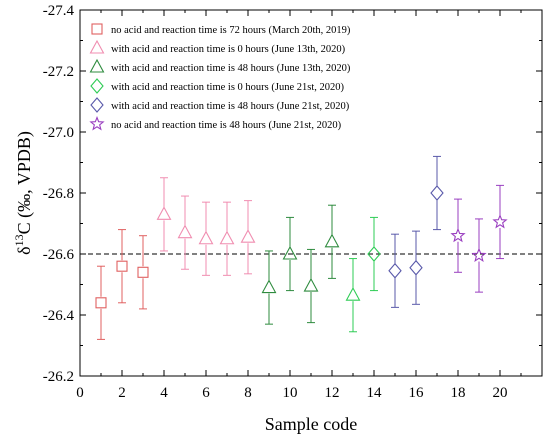  I want to click on y-tick-label: -26.6, so click(59, 255).